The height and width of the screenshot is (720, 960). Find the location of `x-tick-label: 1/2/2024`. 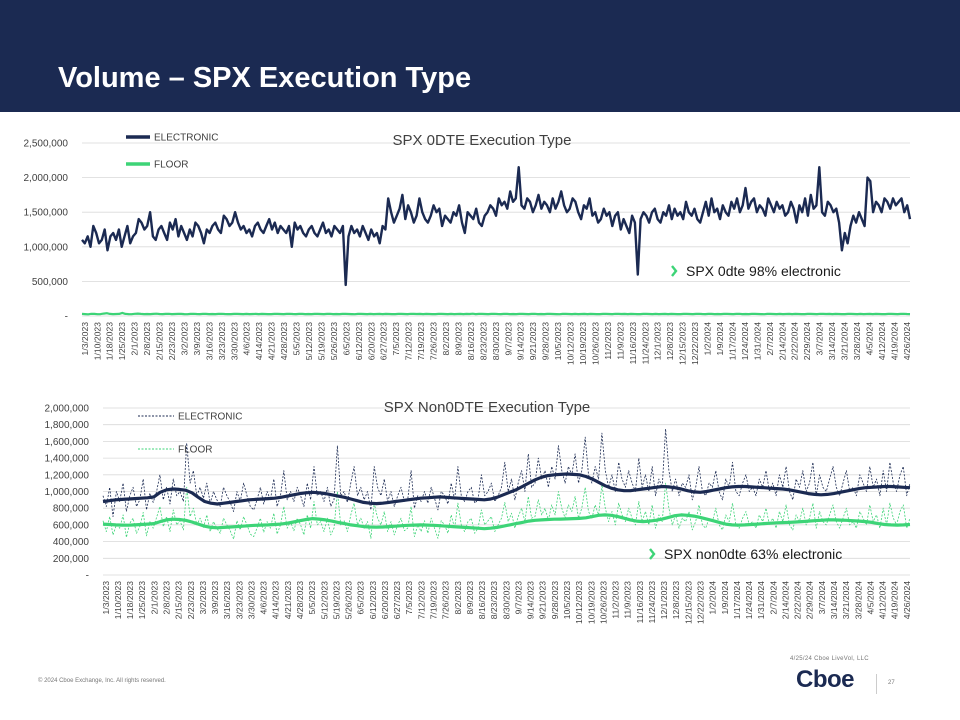

x-tick-label: 1/2/2024 is located at coordinates (713, 598).